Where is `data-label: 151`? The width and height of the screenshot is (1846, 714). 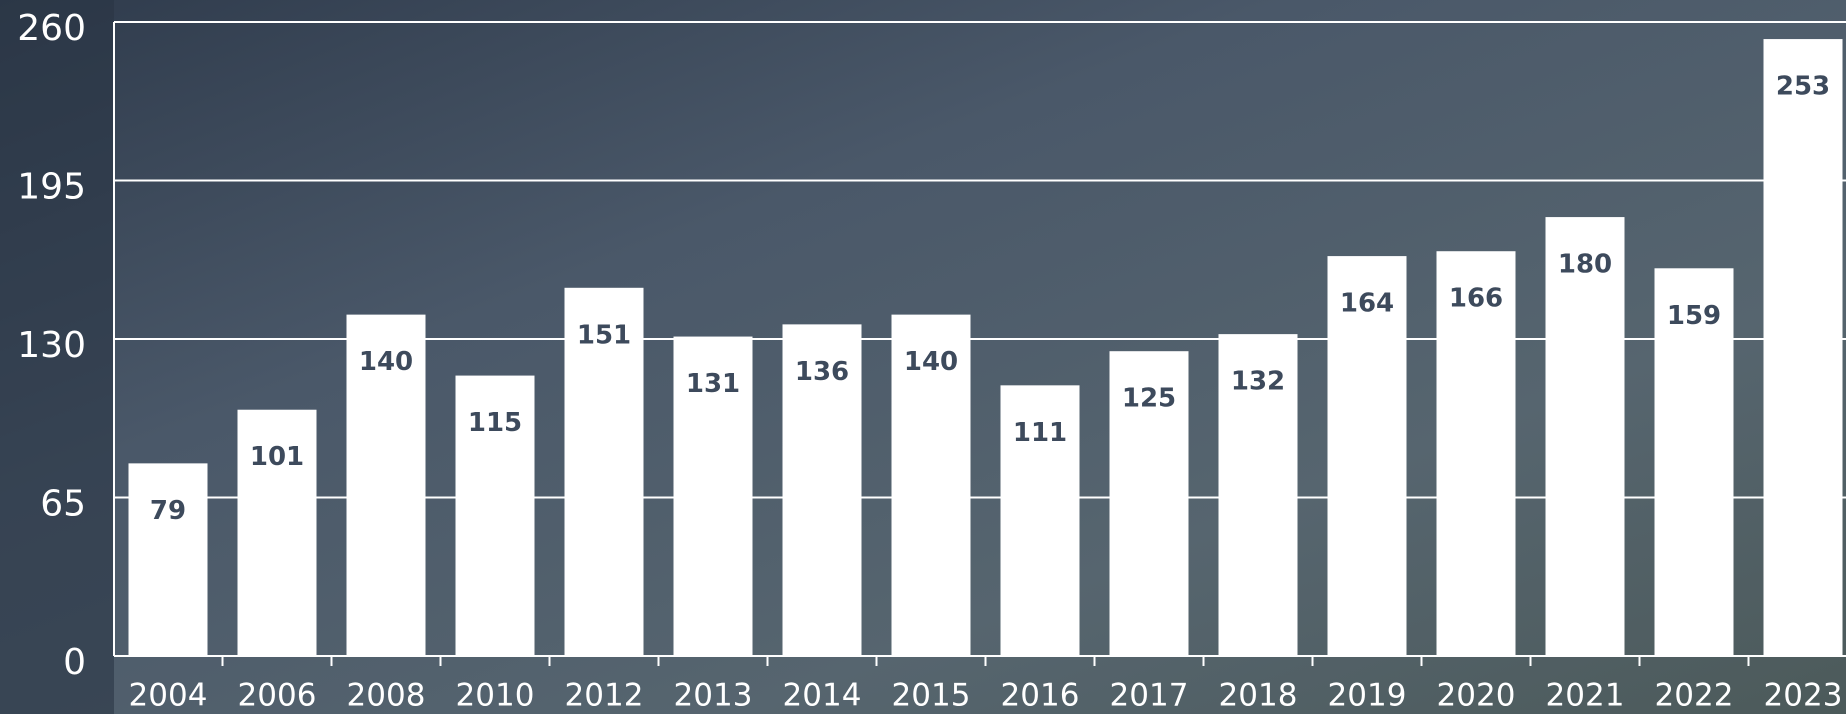 data-label: 151 is located at coordinates (604, 335).